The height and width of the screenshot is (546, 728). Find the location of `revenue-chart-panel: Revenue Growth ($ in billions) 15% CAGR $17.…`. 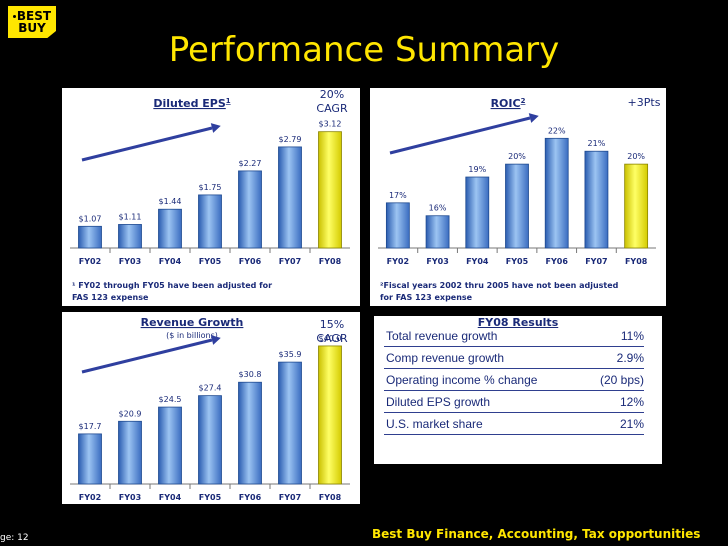

revenue-chart-panel: Revenue Growth ($ in billions) 15% CAGR $17.… is located at coordinates (211, 408).